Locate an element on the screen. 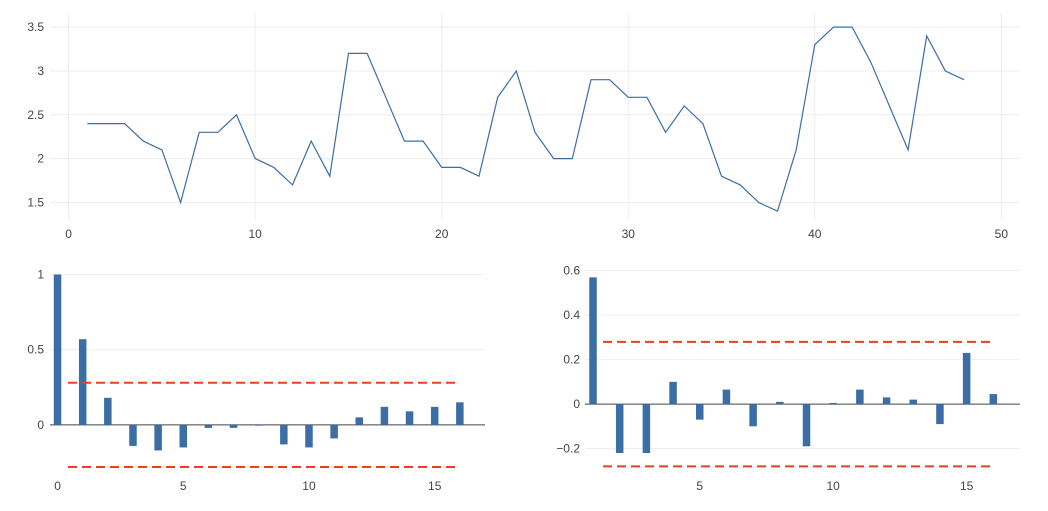 This screenshot has height=511, width=1048. y-tick-label: 3 is located at coordinates (40, 71).